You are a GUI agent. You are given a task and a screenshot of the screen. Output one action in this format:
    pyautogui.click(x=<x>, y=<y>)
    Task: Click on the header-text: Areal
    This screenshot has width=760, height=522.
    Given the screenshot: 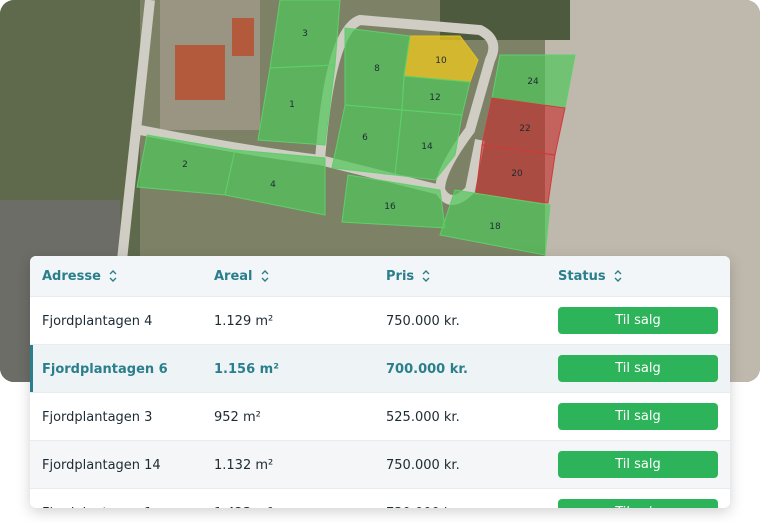 What is the action you would take?
    pyautogui.click(x=233, y=276)
    